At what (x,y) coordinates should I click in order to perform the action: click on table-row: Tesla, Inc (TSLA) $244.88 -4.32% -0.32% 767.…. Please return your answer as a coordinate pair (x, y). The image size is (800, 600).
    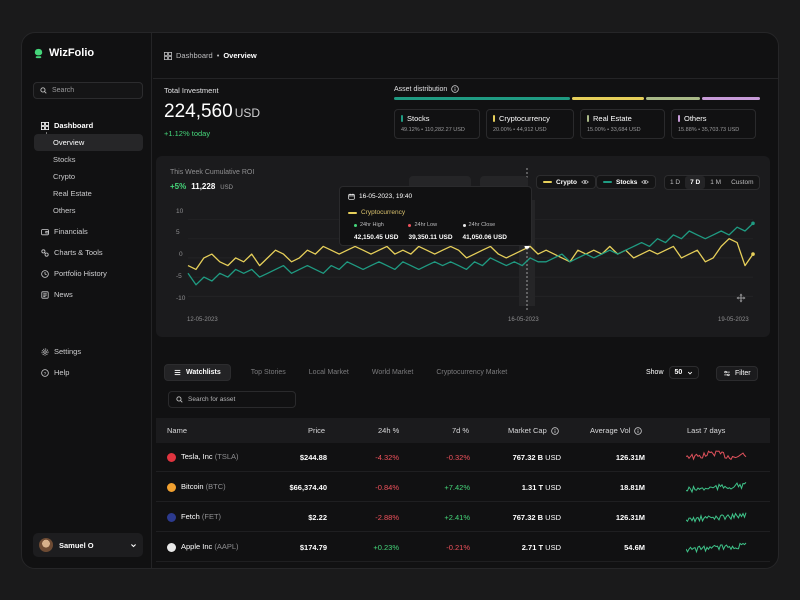
    Looking at the image, I should click on (463, 457).